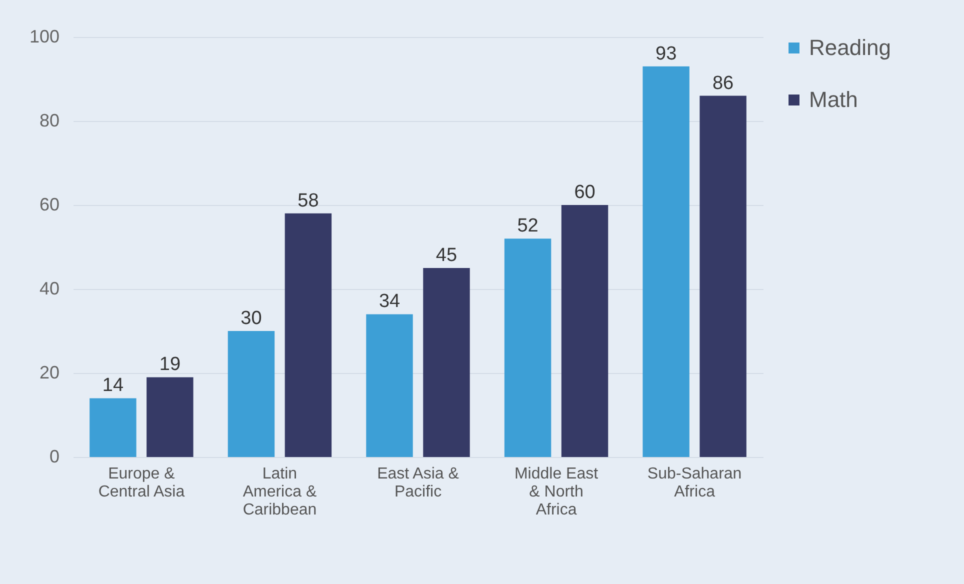 Image resolution: width=964 pixels, height=584 pixels. I want to click on data-label: 45, so click(447, 255).